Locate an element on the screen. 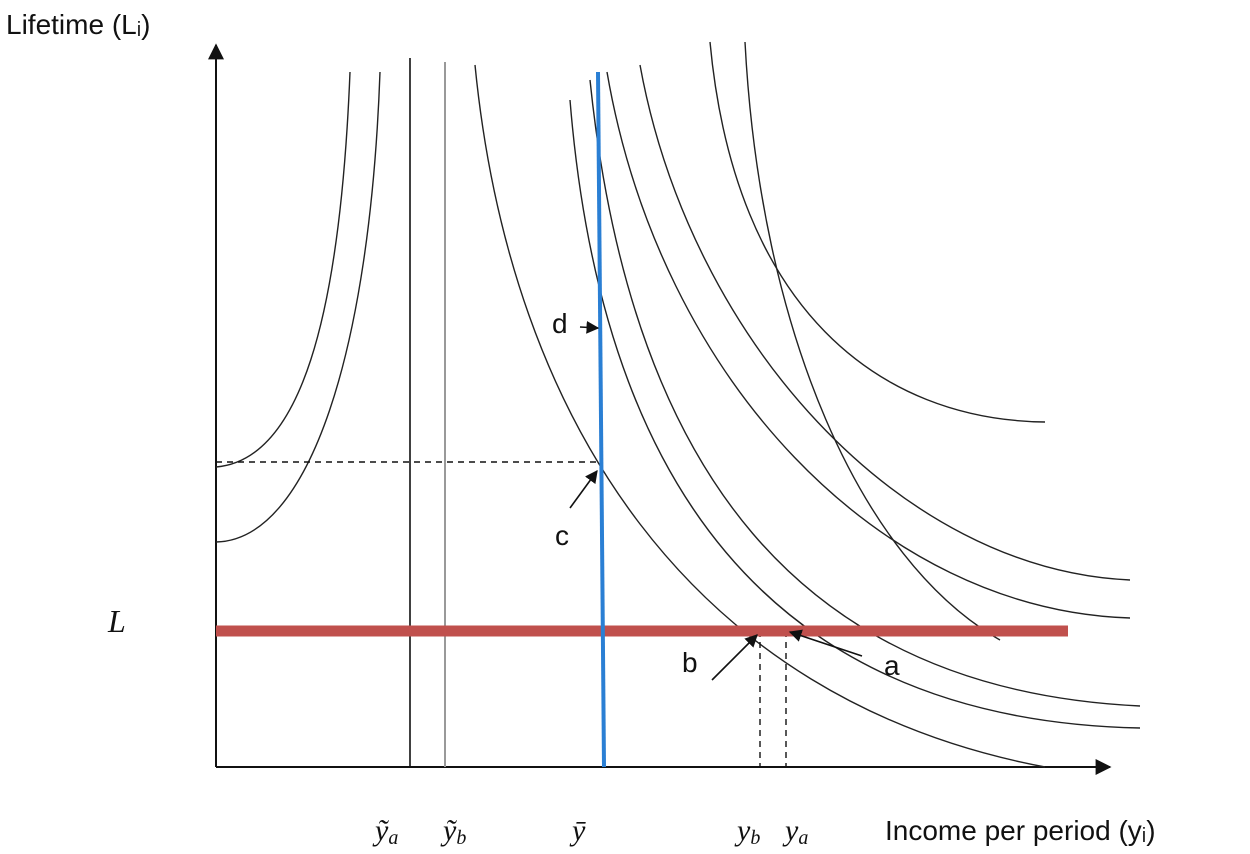 The height and width of the screenshot is (854, 1250). point-label: d is located at coordinates (560, 323).